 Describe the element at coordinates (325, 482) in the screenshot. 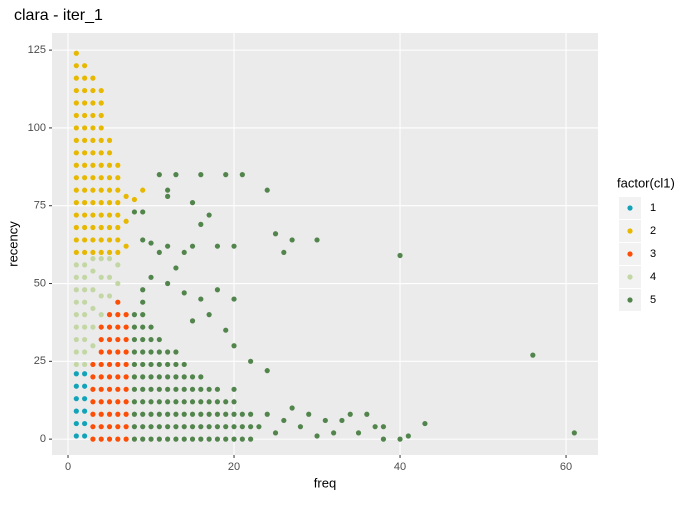

I see `x-axis-label: freq` at that location.